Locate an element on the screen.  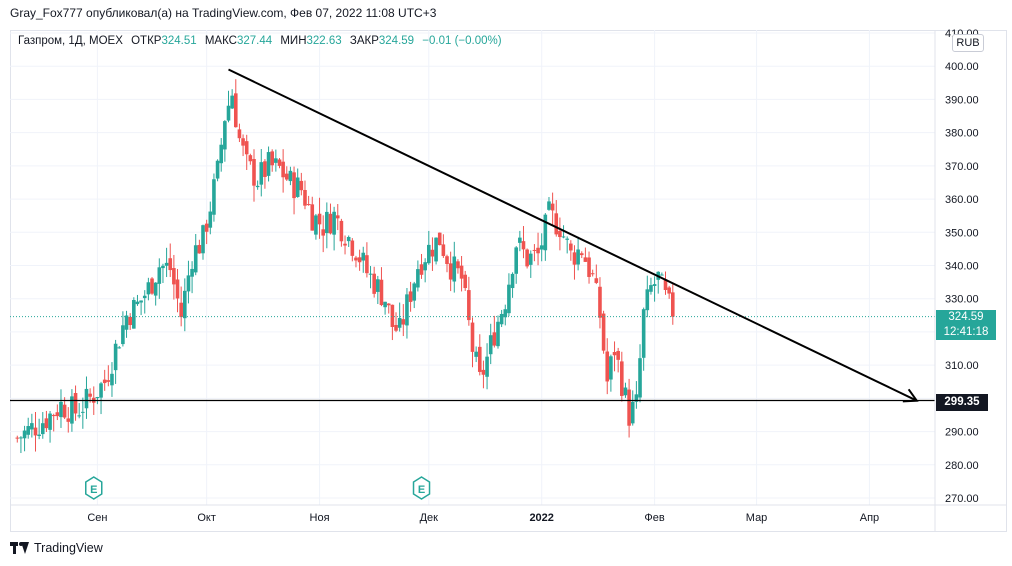
earnings-event-icon: E is located at coordinates (421, 488).